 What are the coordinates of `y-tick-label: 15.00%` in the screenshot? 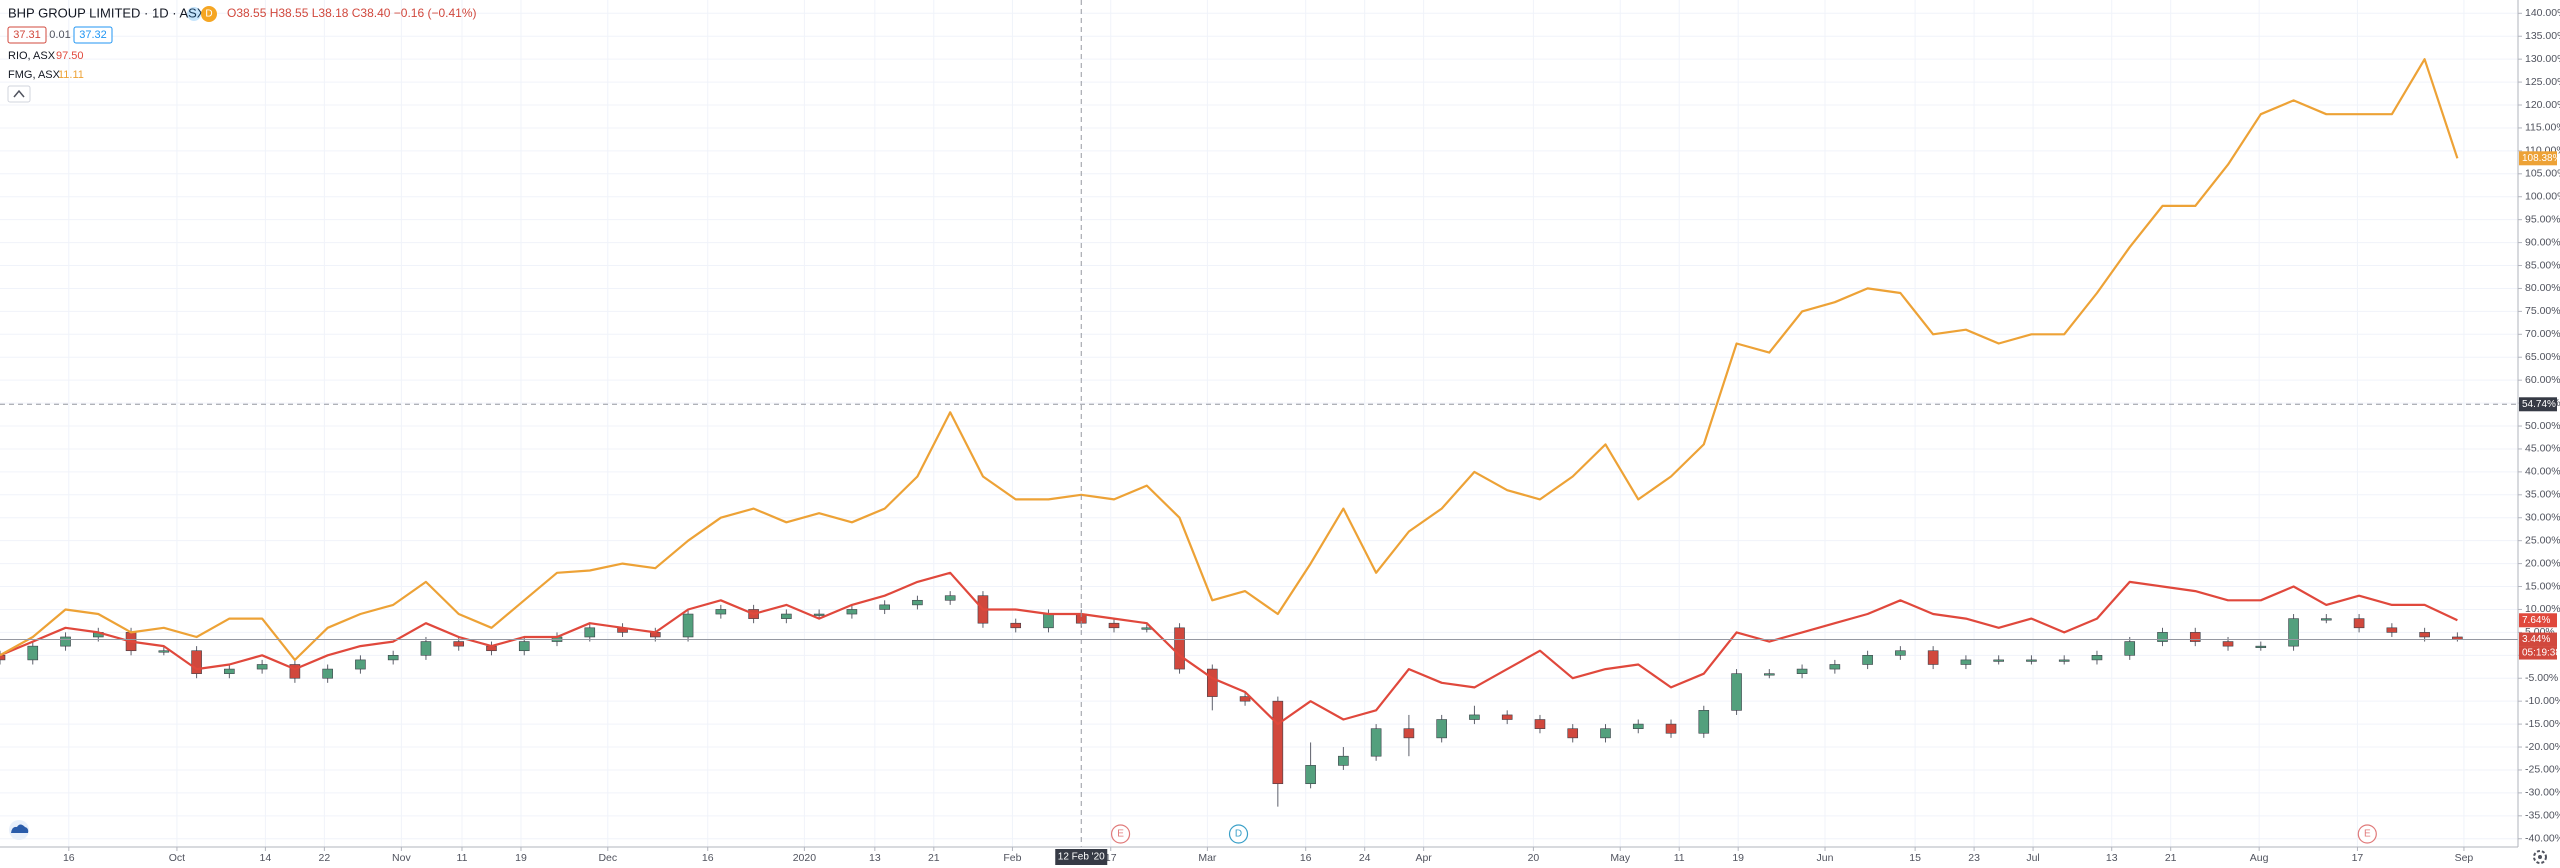 It's located at (2542, 586).